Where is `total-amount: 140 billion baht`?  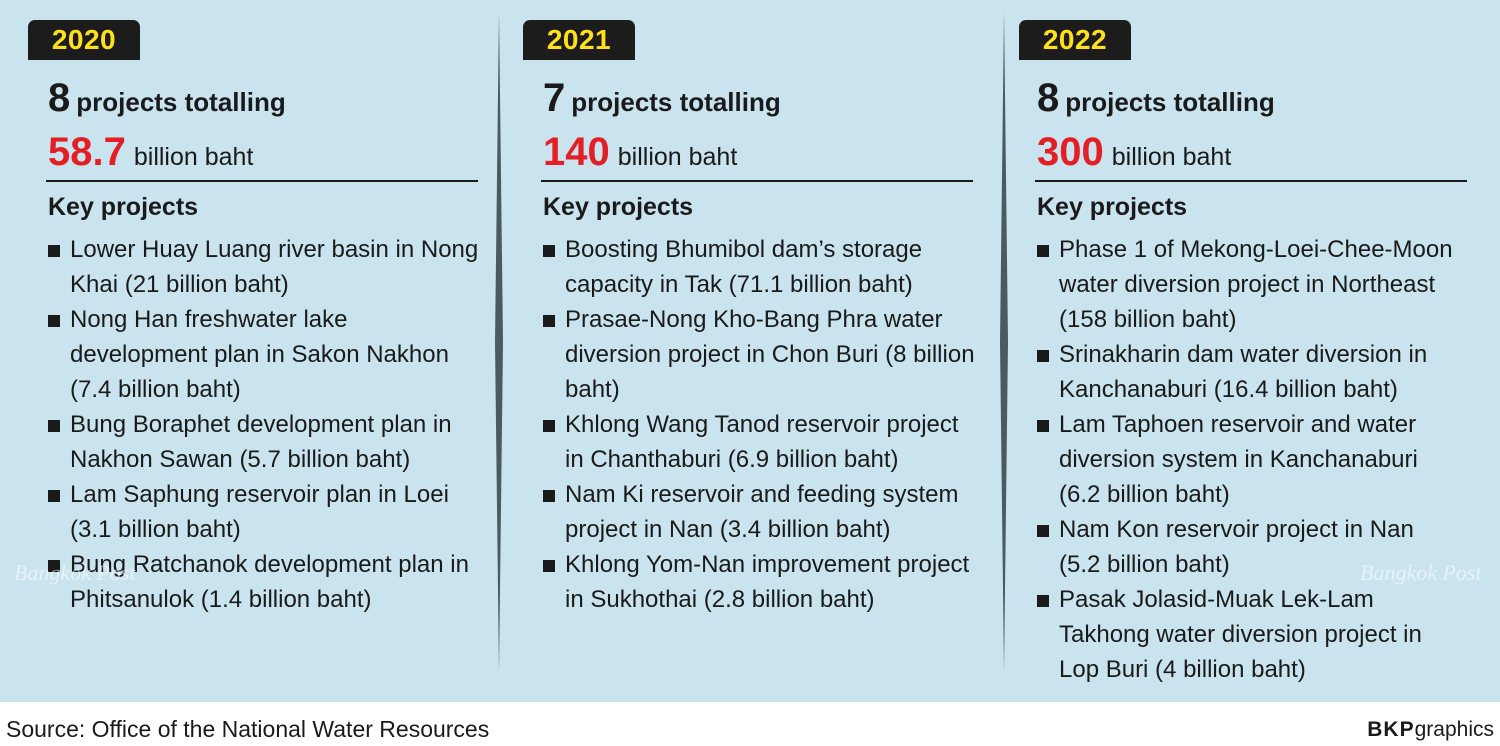 total-amount: 140 billion baht is located at coordinates (640, 152).